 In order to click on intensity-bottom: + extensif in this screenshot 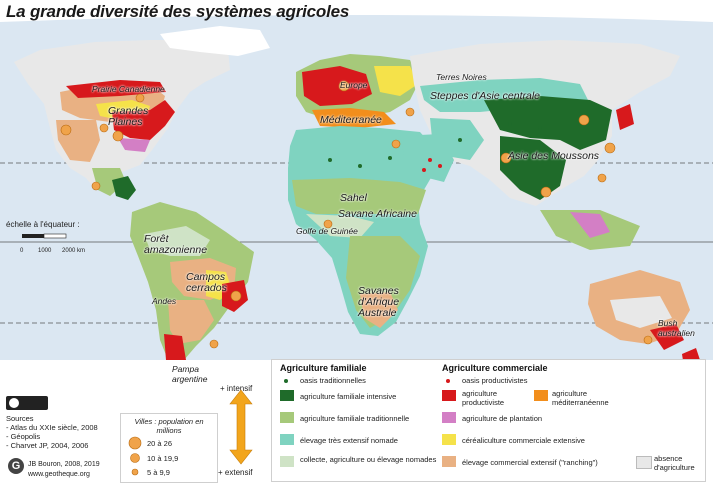, I will do `click(235, 472)`.